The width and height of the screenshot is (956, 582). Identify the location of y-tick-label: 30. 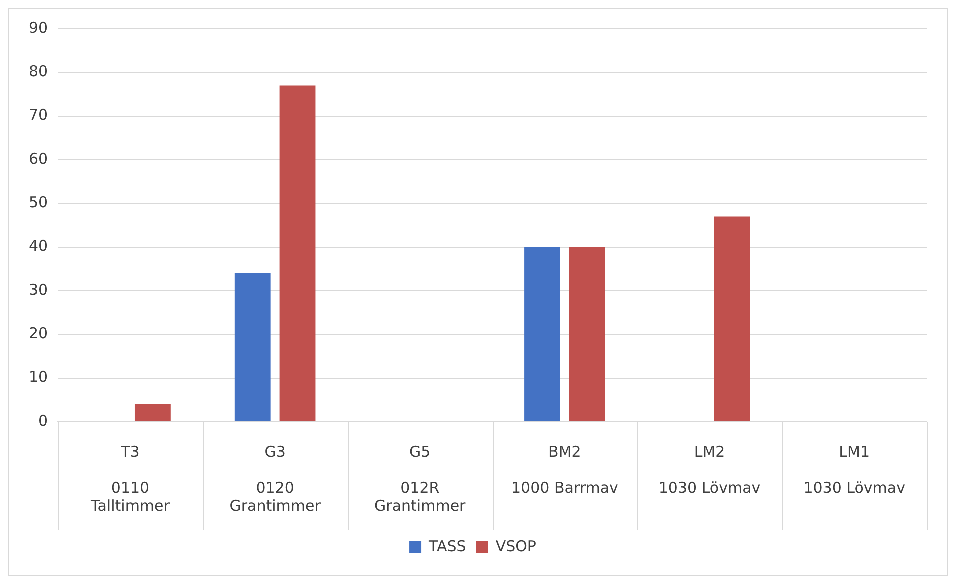
(38, 289).